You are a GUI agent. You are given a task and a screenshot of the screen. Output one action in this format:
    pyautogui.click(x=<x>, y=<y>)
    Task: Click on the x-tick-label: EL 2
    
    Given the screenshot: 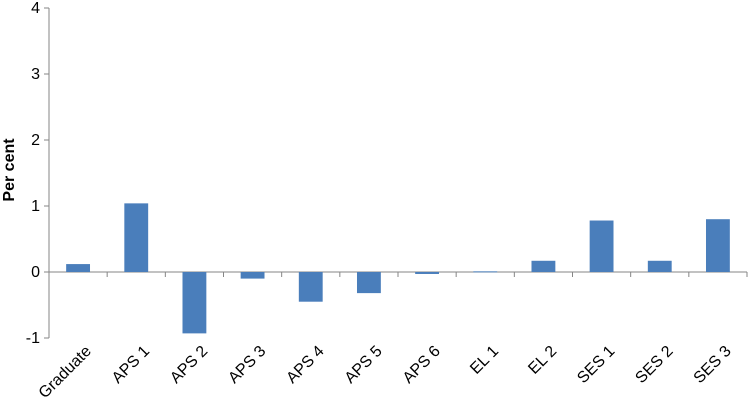 What is the action you would take?
    pyautogui.click(x=542, y=360)
    